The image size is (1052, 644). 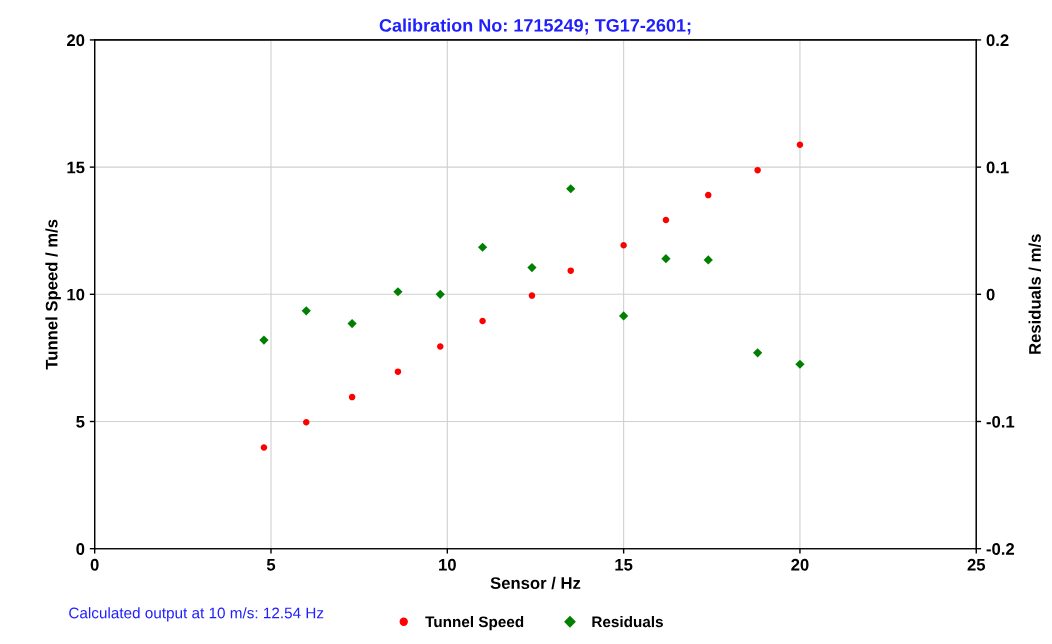 I want to click on y2-tick-label: -0.1, so click(x=1000, y=421).